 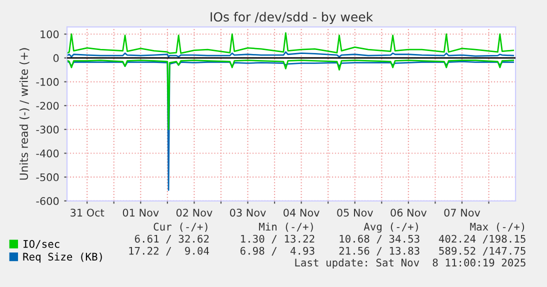 What do you see at coordinates (181, 227) in the screenshot?
I see `text: Cur (-/+)` at bounding box center [181, 227].